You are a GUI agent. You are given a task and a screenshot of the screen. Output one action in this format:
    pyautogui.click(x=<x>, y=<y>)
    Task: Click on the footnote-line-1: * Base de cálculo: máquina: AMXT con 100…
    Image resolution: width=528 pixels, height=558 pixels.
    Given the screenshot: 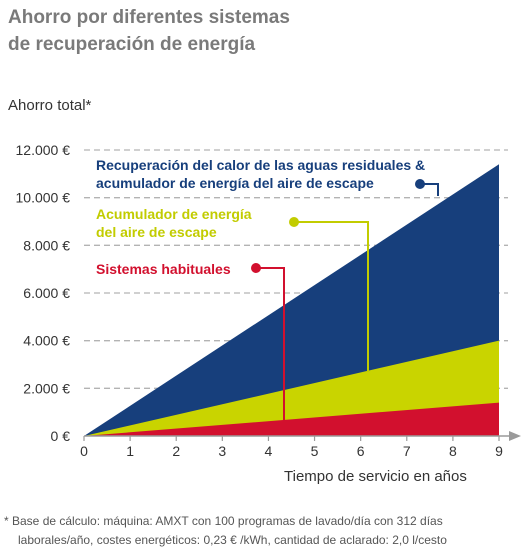 What is the action you would take?
    pyautogui.click(x=223, y=521)
    